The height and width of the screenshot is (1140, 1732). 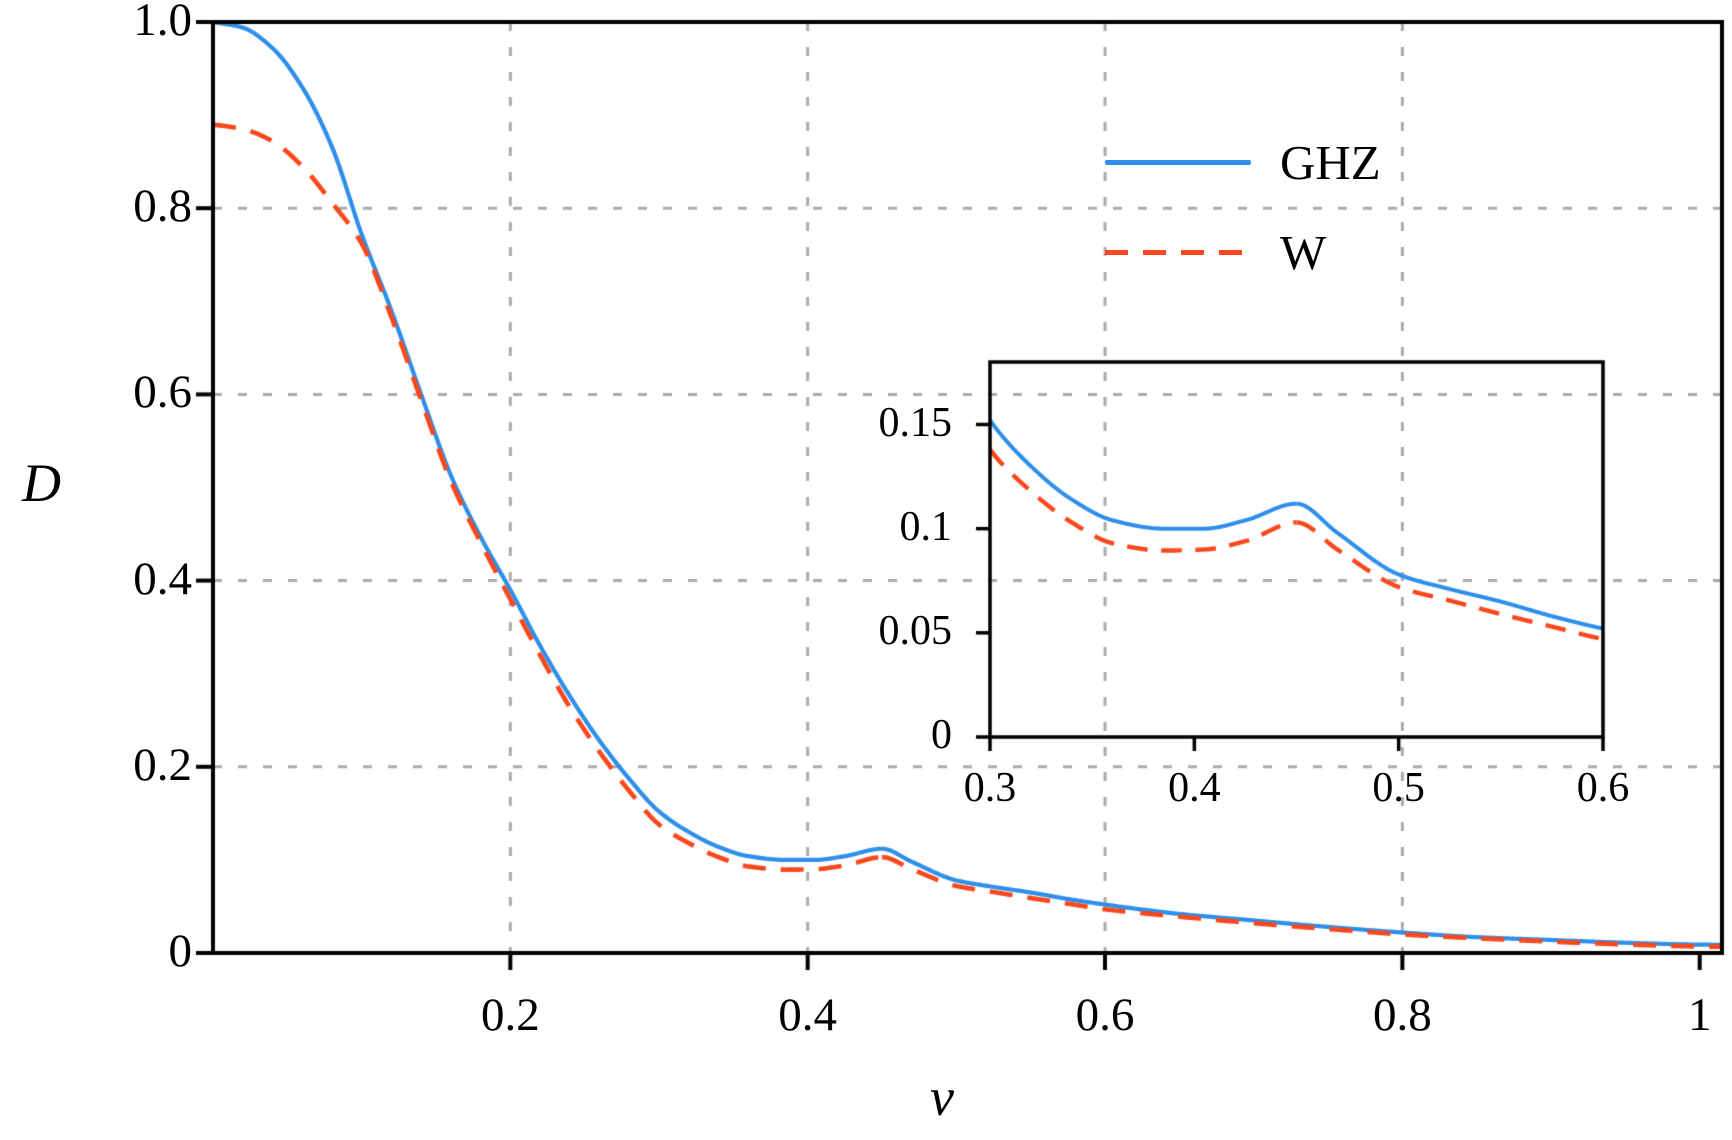 I want to click on y-tick-label: 0, so click(x=180, y=951).